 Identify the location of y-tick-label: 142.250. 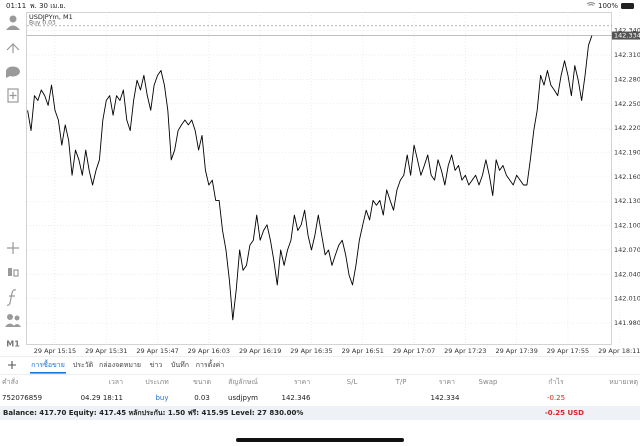
(627, 104).